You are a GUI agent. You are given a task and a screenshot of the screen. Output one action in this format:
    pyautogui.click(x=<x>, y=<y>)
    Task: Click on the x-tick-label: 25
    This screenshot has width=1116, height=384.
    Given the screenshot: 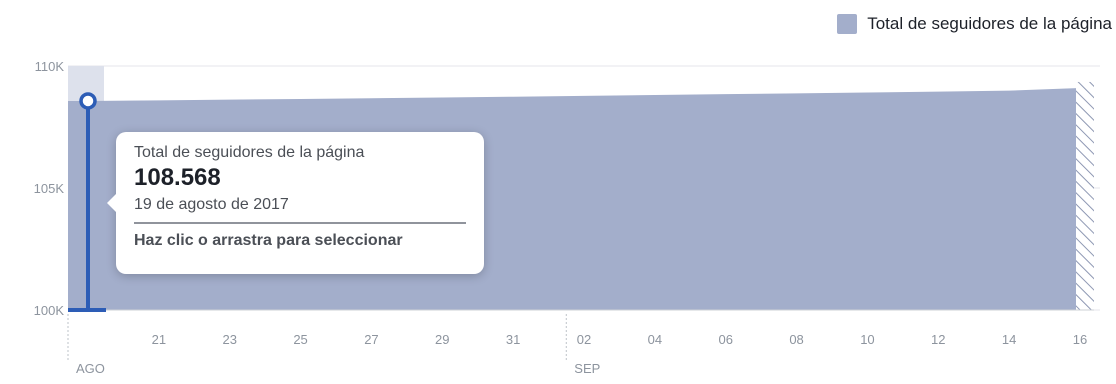 What is the action you would take?
    pyautogui.click(x=300, y=339)
    